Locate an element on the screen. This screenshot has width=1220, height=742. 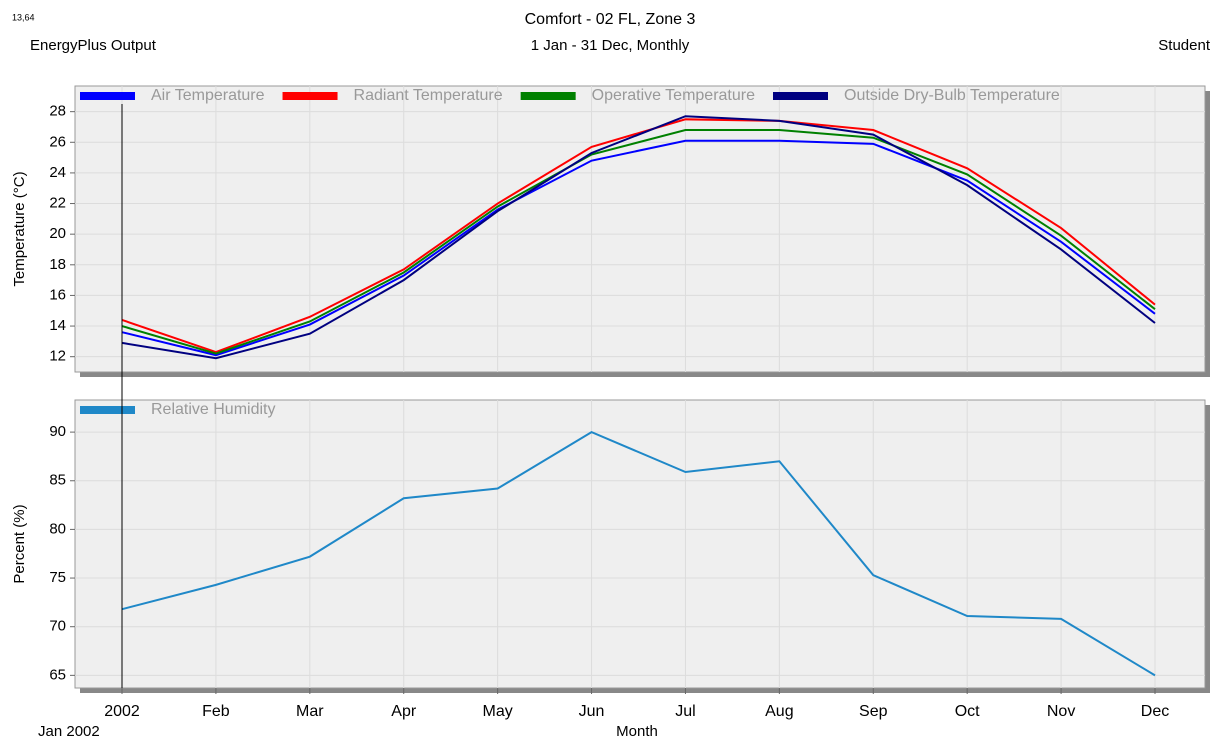
user-text: Student is located at coordinates (1184, 45).